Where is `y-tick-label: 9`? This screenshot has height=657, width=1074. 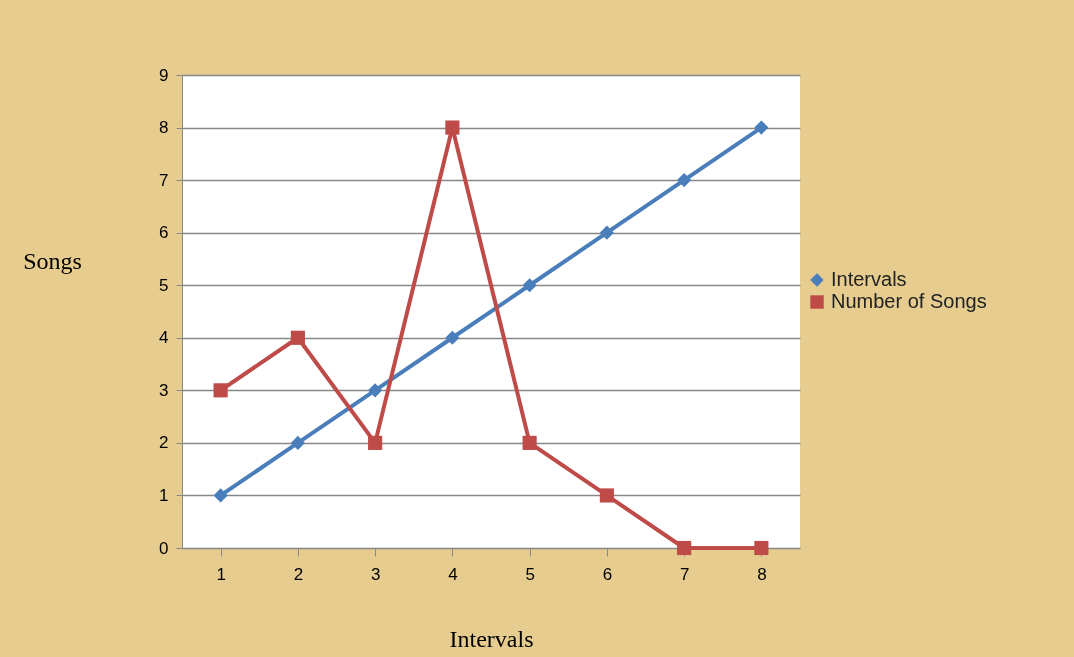
y-tick-label: 9 is located at coordinates (164, 75).